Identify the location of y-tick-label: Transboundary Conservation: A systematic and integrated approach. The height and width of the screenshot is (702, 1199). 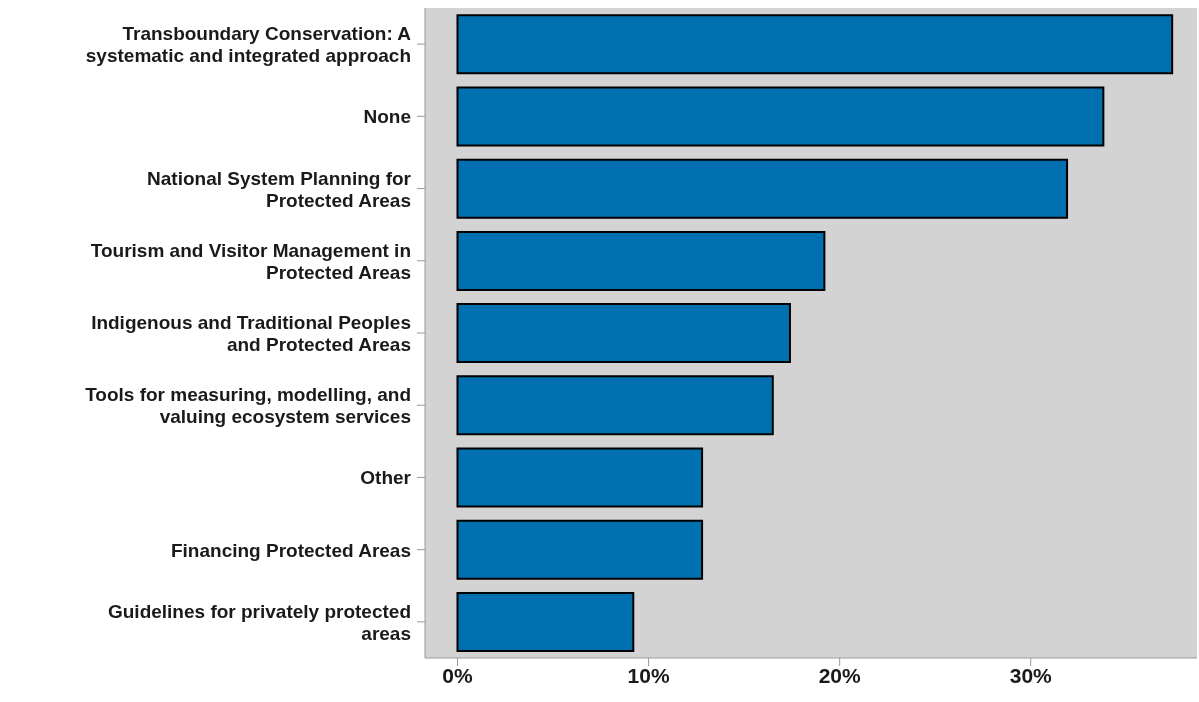
(248, 44).